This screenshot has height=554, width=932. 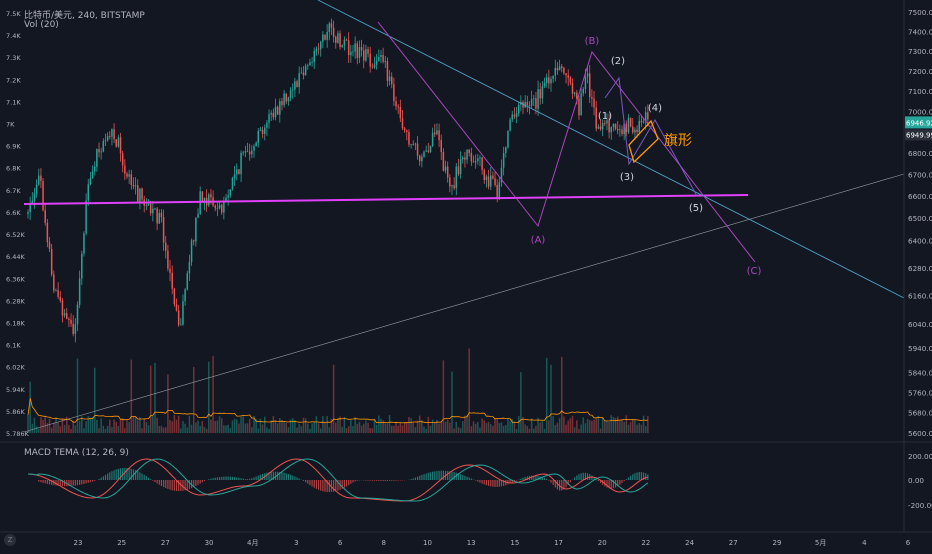 What do you see at coordinates (920, 324) in the screenshot?
I see `price-axis-tick-label: 6040.00` at bounding box center [920, 324].